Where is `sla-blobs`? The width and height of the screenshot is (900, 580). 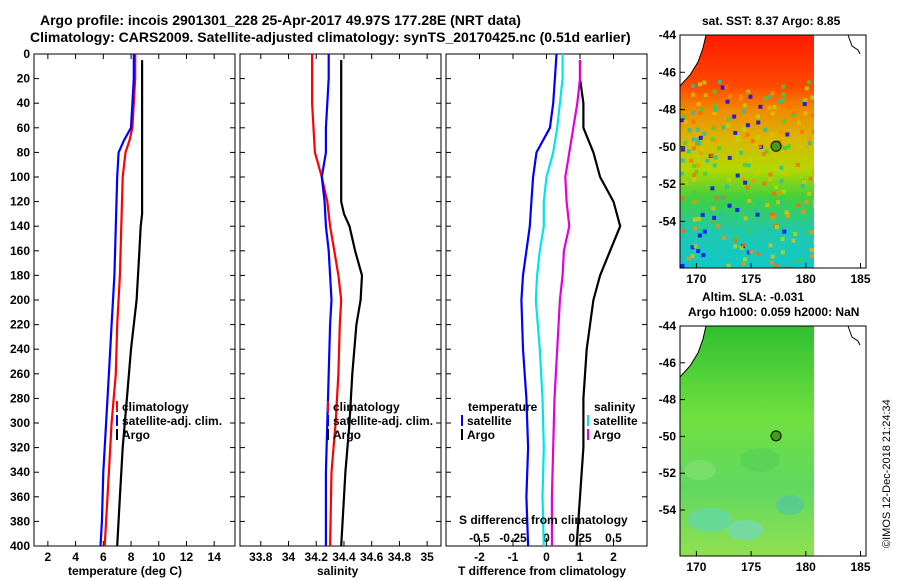
sla-blobs is located at coordinates (744, 494).